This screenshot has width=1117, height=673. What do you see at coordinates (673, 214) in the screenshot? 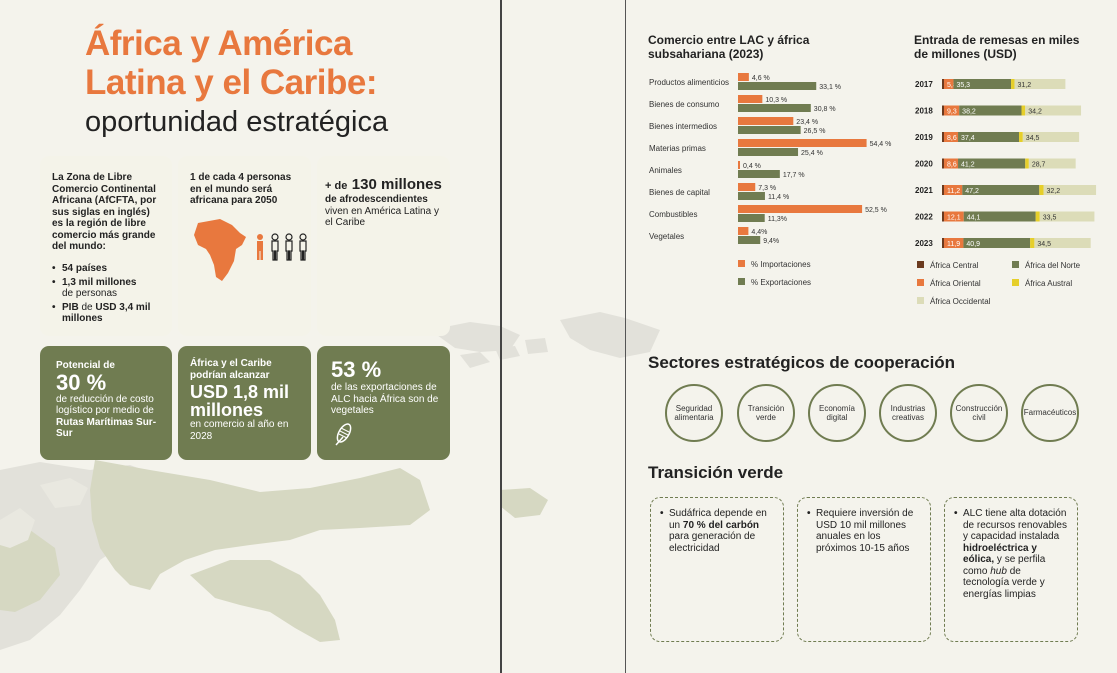
I see `trade-category-label: Combustibles` at bounding box center [673, 214].